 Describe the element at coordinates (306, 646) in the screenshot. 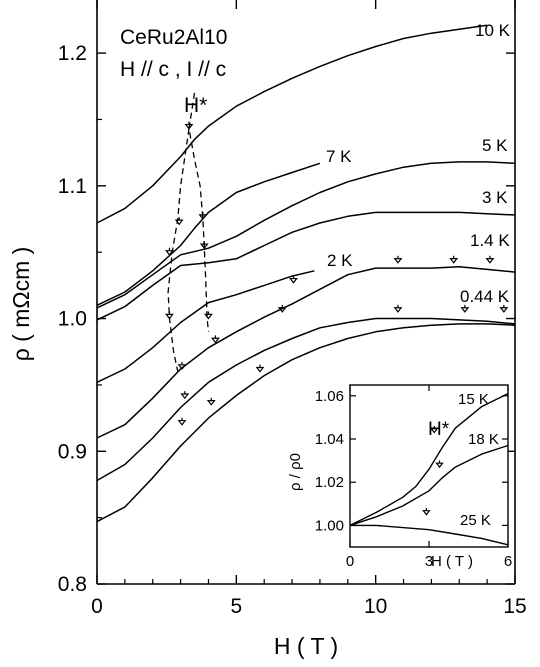

I see `x-axis-title: H ( T )` at that location.